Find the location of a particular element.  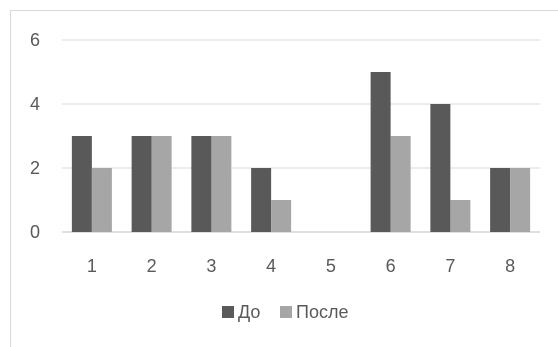

legend: До После is located at coordinates (285, 312).